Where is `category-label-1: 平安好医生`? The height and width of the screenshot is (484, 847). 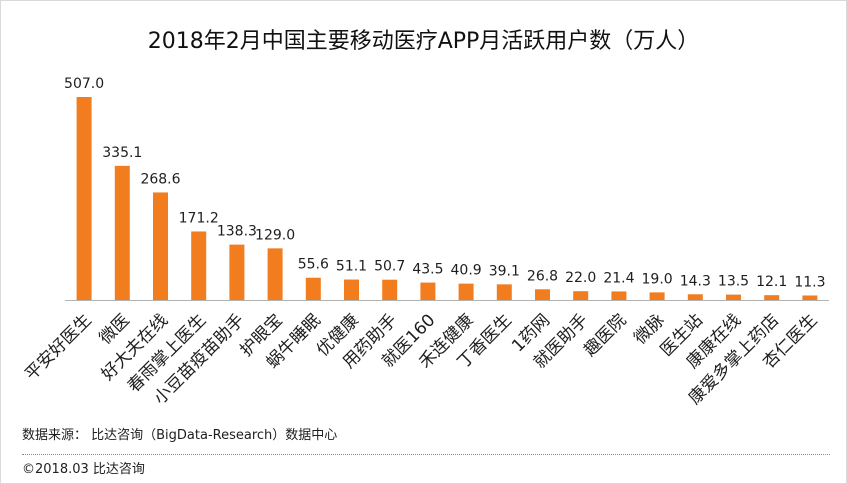
category-label-1: 平安好医生 is located at coordinates (58, 347).